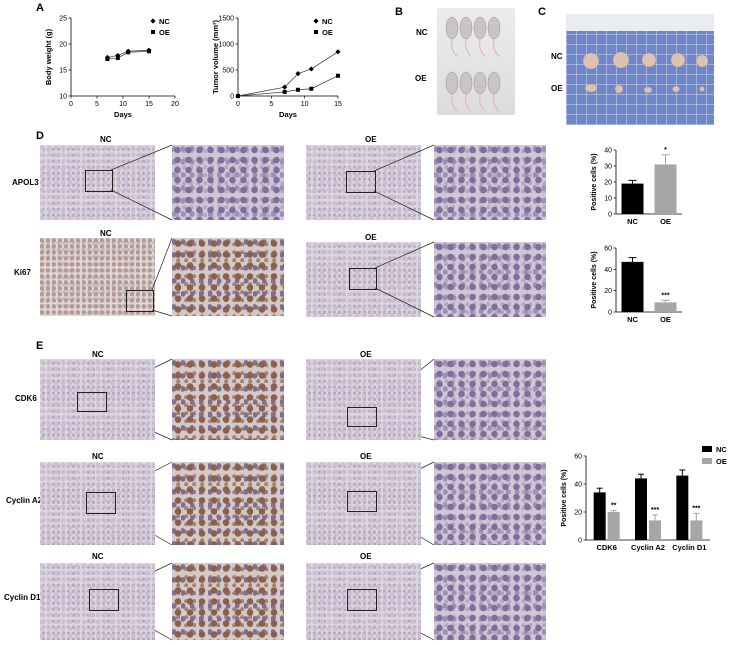  I want to click on y-tick-label: 40, so click(608, 151).